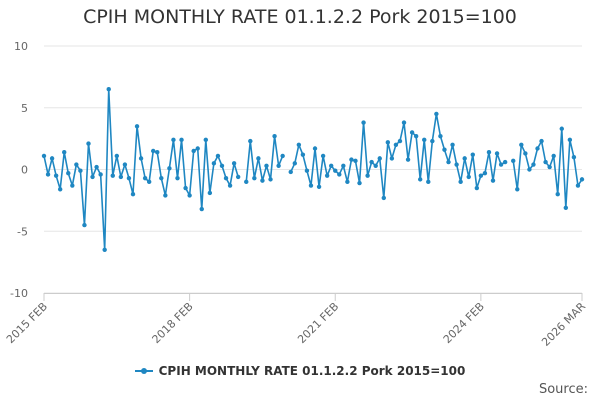 Image resolution: width=600 pixels, height=400 pixels. What do you see at coordinates (300, 371) in the screenshot?
I see `legend: CPIH MONTHLY RATE 01.1.2.2 Pork 2015=100` at bounding box center [300, 371].